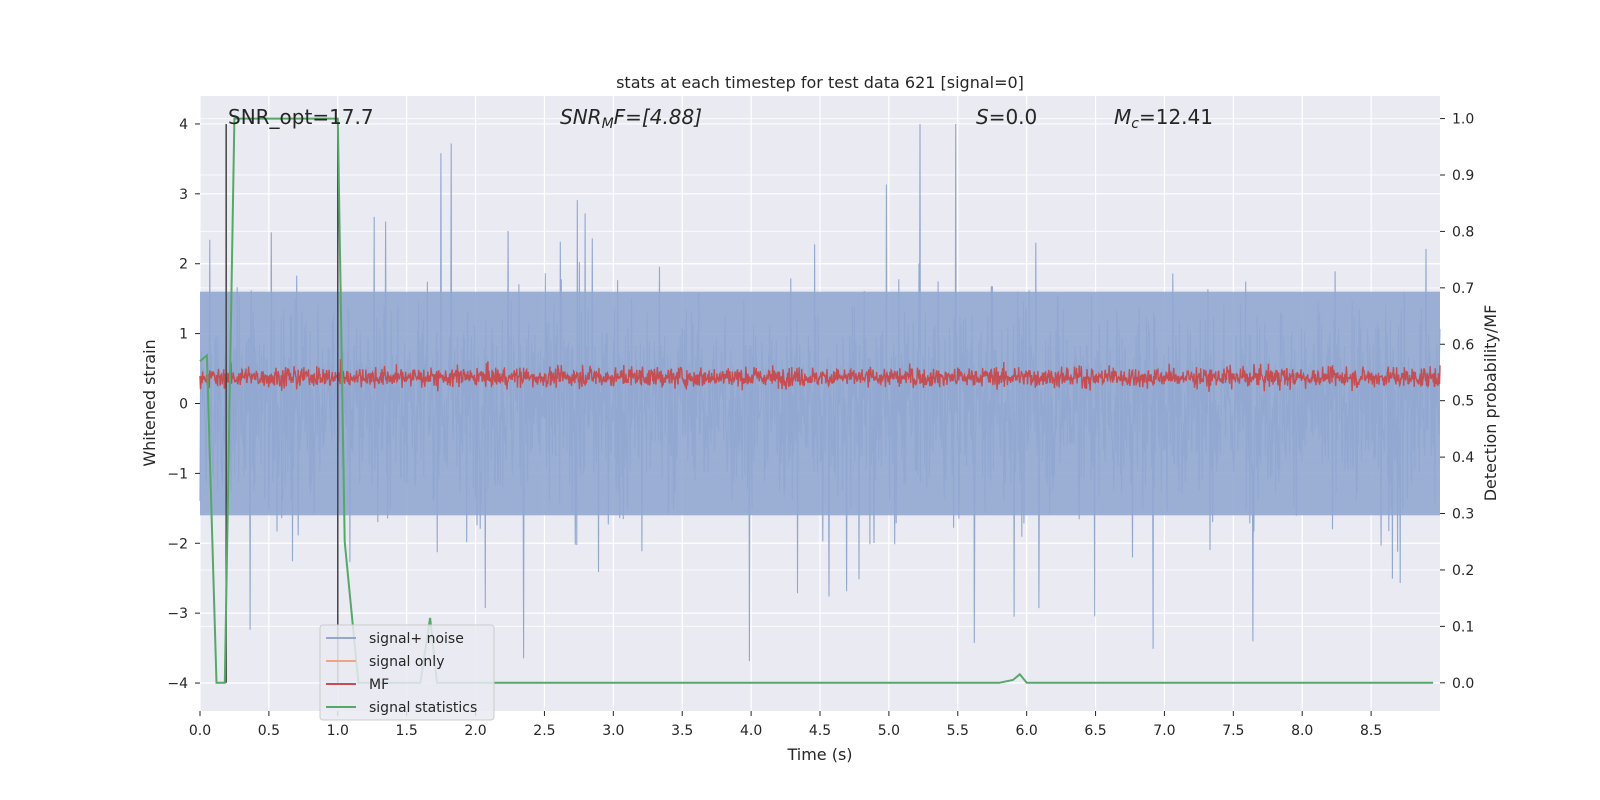  Describe the element at coordinates (1463, 515) in the screenshot. I see `y-right-tick-label-3: 0.3` at that location.